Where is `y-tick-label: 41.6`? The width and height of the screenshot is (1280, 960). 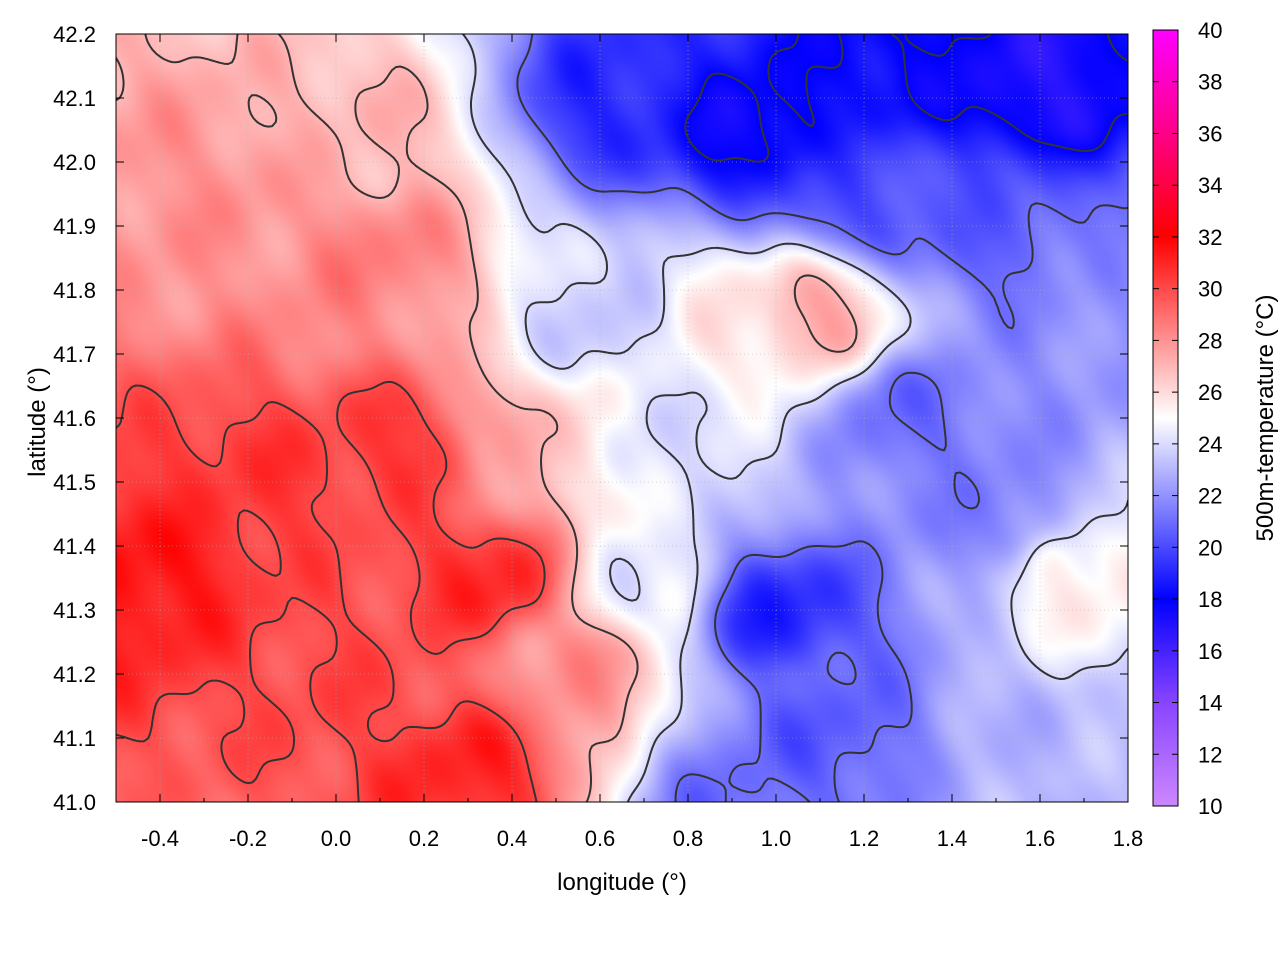 y-tick-label: 41.6 is located at coordinates (74, 418).